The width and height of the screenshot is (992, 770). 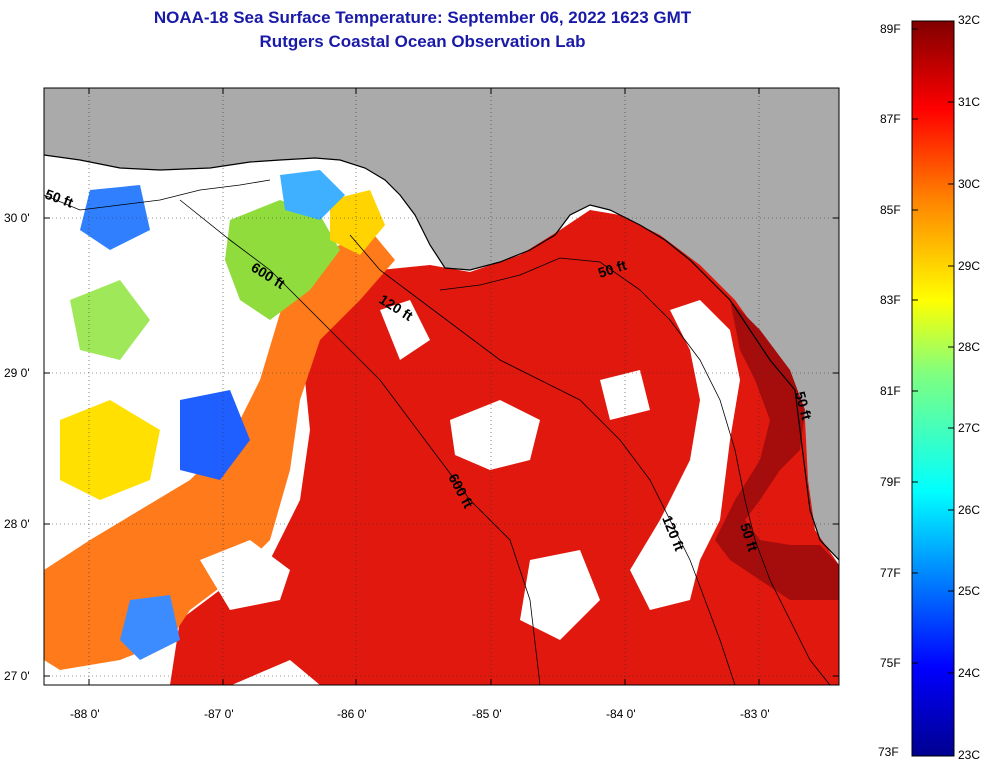 I want to click on cb-f-87: 87F, so click(x=890, y=119).